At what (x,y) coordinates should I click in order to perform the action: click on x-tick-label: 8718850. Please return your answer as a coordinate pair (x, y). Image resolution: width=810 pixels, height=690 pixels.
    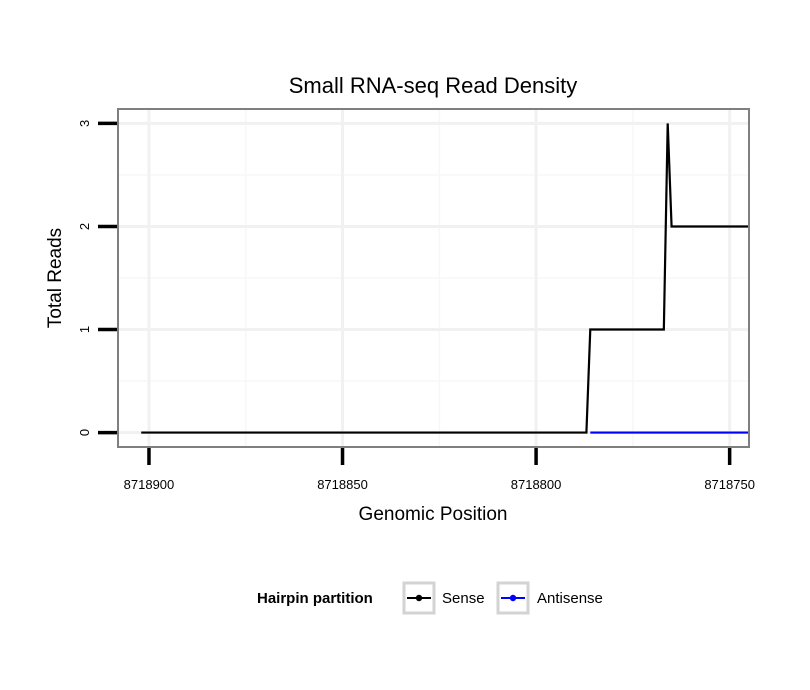
    Looking at the image, I should click on (342, 484).